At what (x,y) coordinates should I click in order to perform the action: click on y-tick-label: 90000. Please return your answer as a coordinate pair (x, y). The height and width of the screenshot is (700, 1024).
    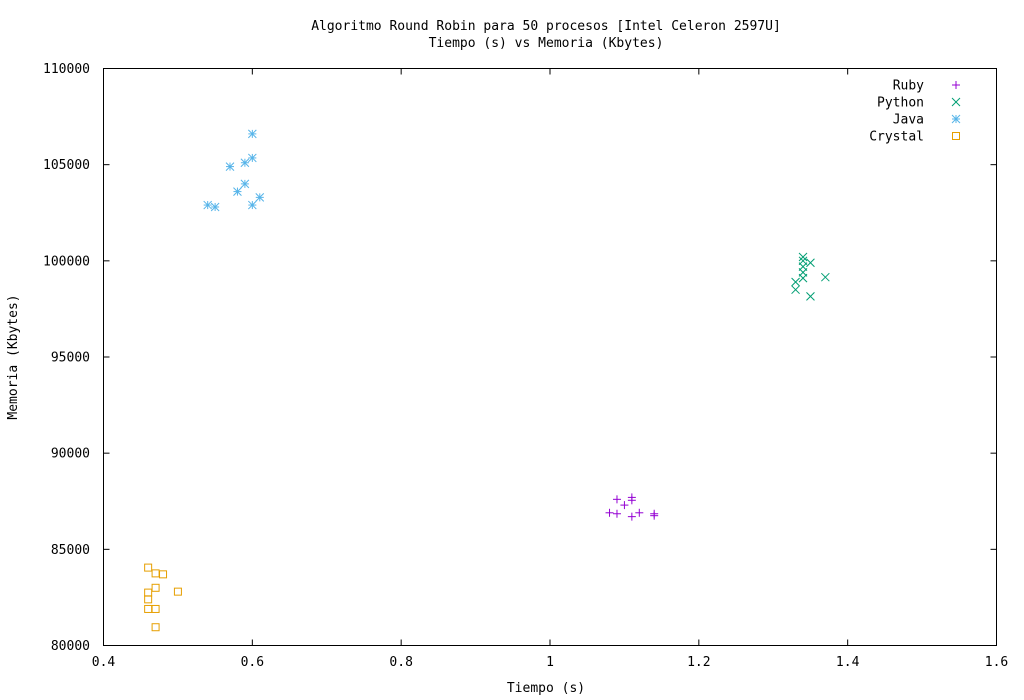
    Looking at the image, I should click on (70, 454).